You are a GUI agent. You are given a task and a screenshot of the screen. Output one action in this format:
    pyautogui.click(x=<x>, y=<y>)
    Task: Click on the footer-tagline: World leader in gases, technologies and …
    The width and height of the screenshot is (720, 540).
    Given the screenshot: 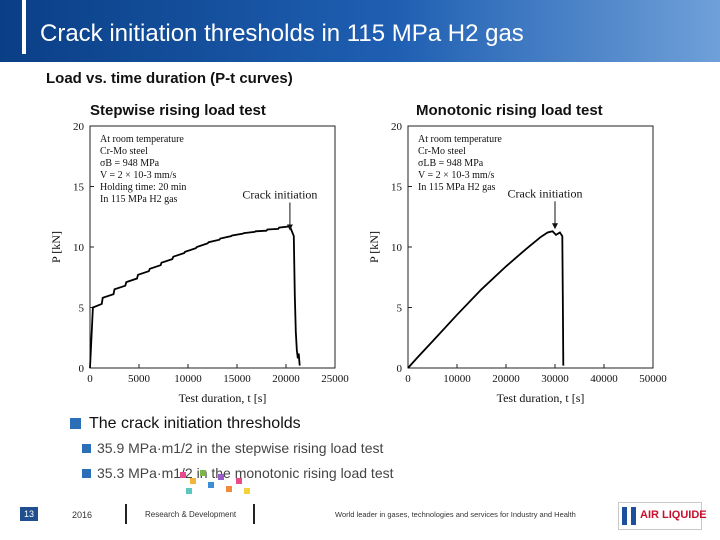 What is the action you would take?
    pyautogui.click(x=455, y=514)
    